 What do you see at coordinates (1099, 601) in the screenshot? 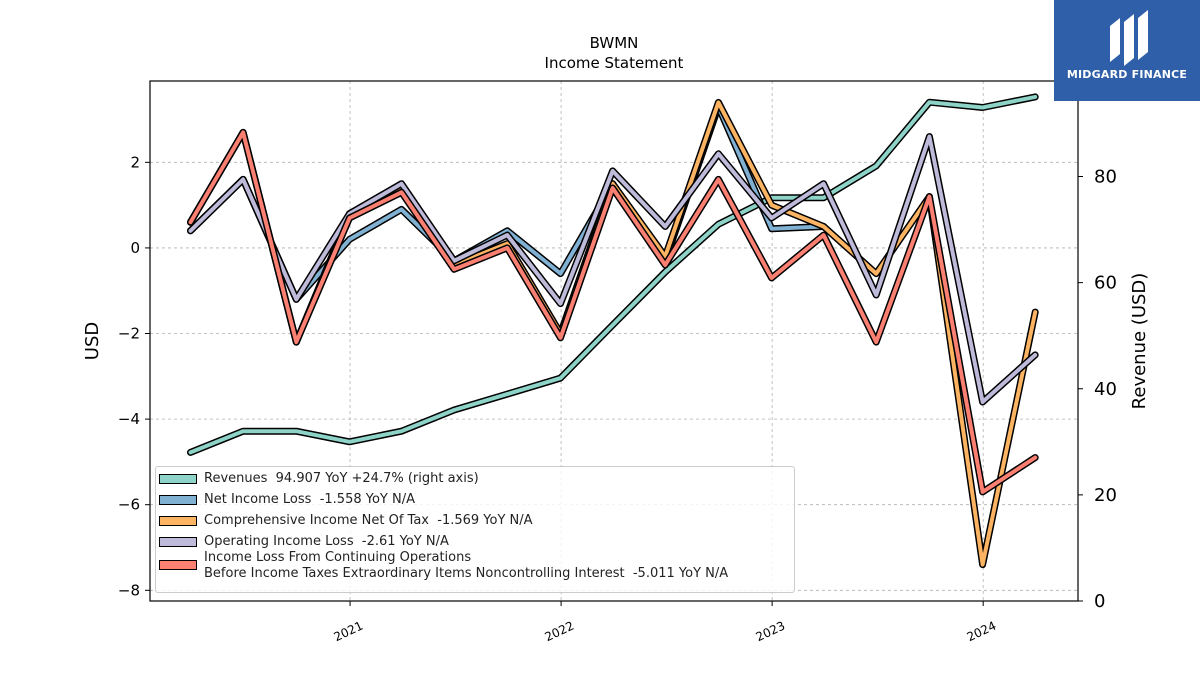
I see `y2-tick-label: 0` at bounding box center [1099, 601].